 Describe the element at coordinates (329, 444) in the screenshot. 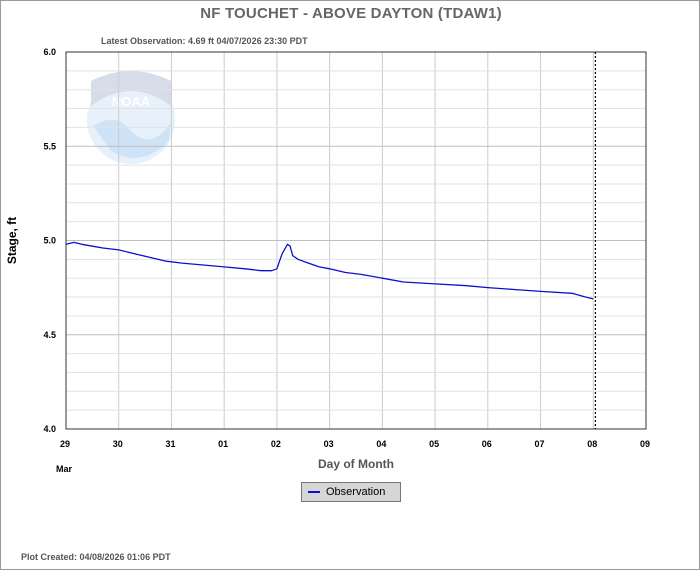

I see `x-tick-label: 03` at that location.